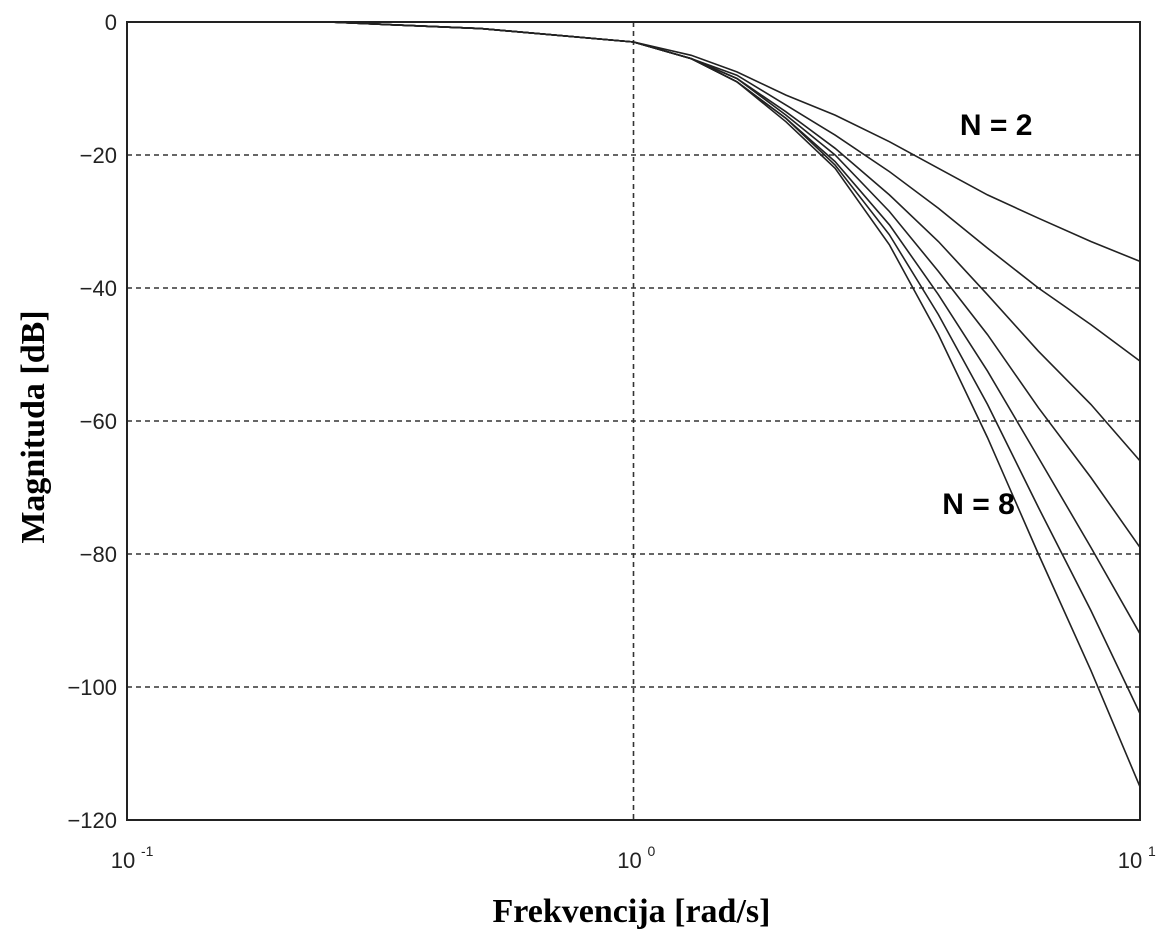 This screenshot has width=1160, height=936. I want to click on series-annotation: N = 2, so click(996, 125).